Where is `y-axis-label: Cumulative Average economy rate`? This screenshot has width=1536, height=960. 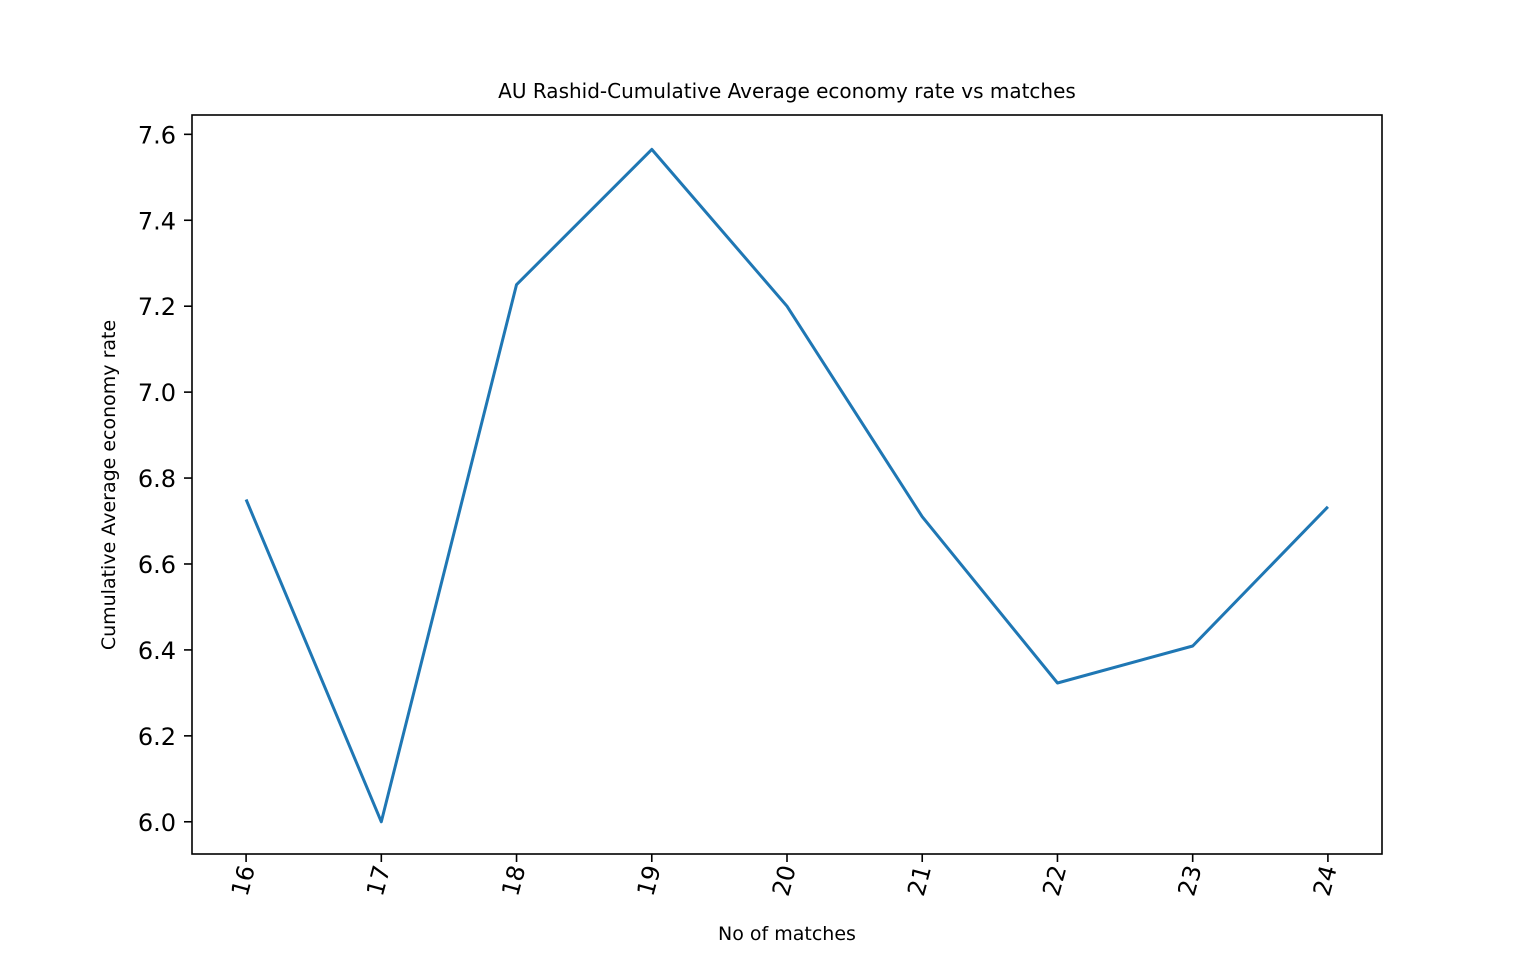 y-axis-label: Cumulative Average economy rate is located at coordinates (109, 485).